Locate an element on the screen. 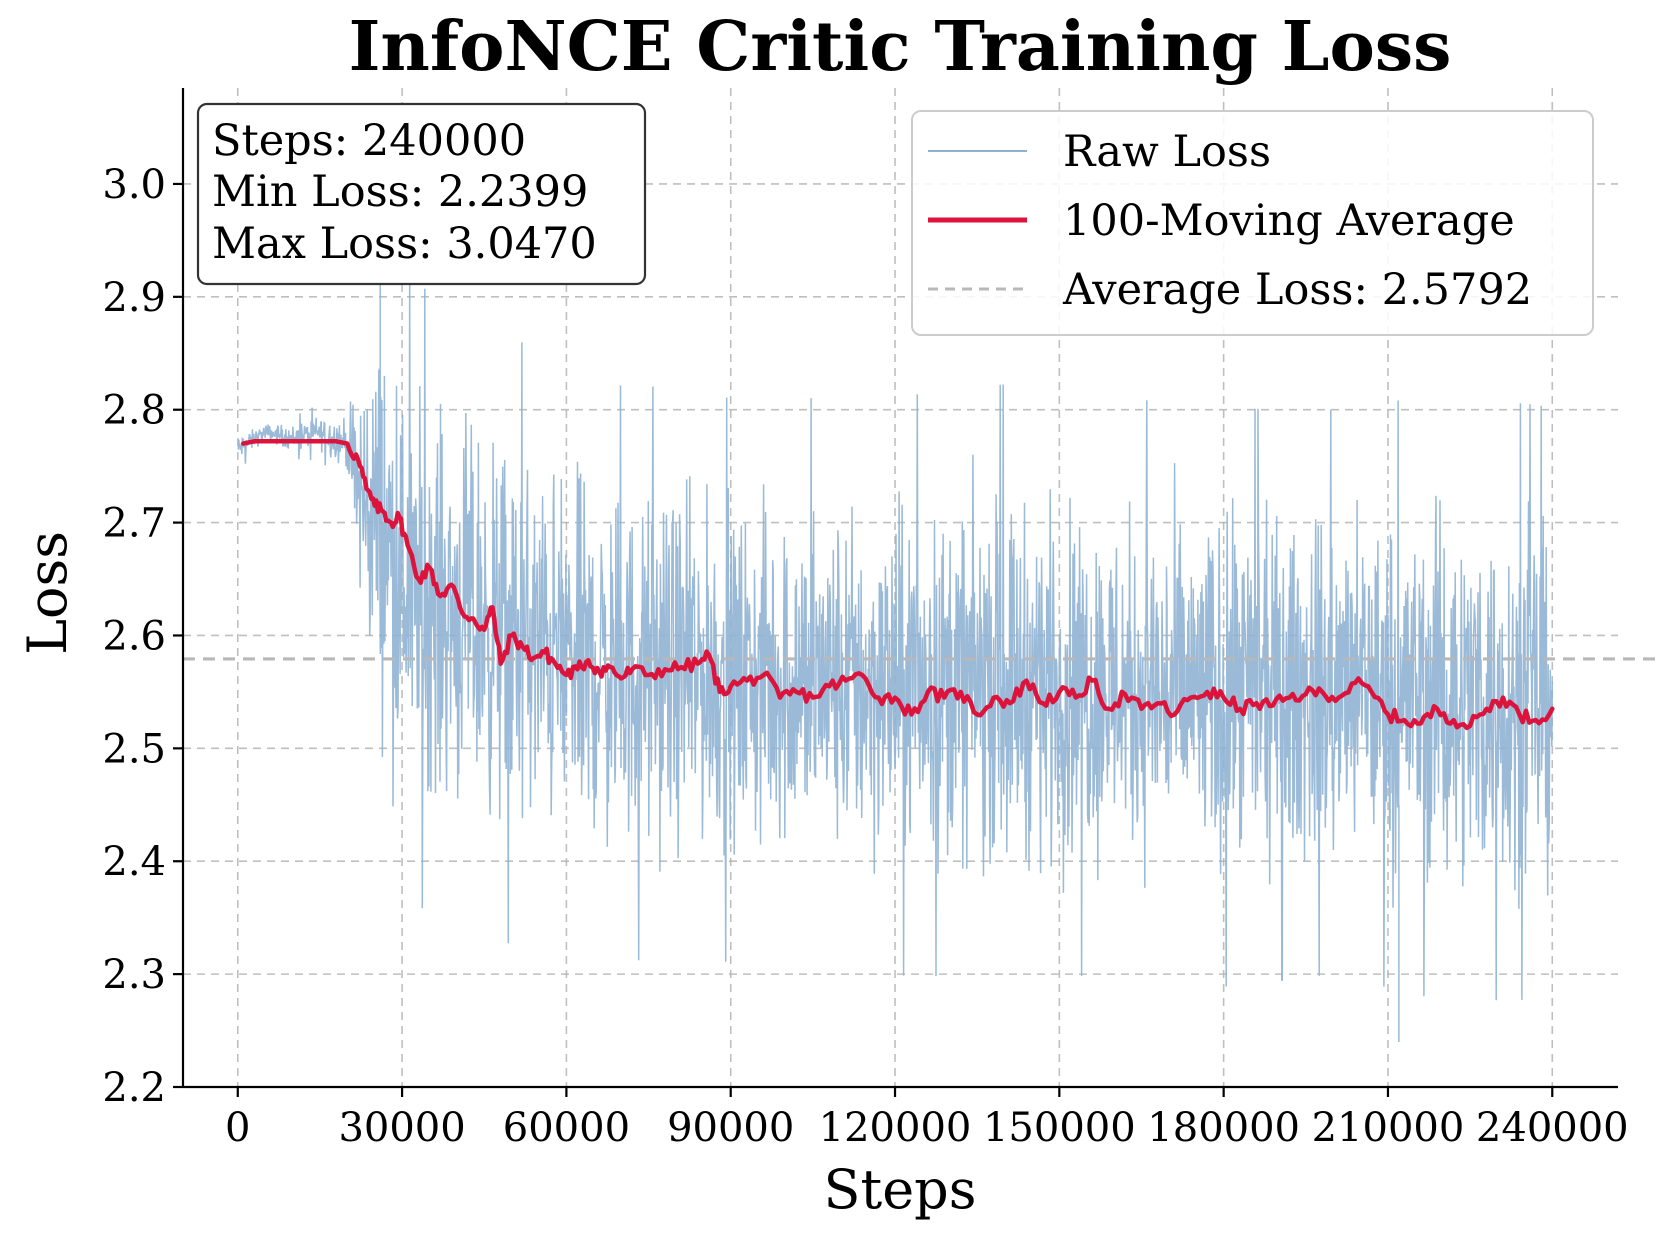 This screenshot has height=1250, width=1666. y-tick-label: 3.0 is located at coordinates (134, 185).